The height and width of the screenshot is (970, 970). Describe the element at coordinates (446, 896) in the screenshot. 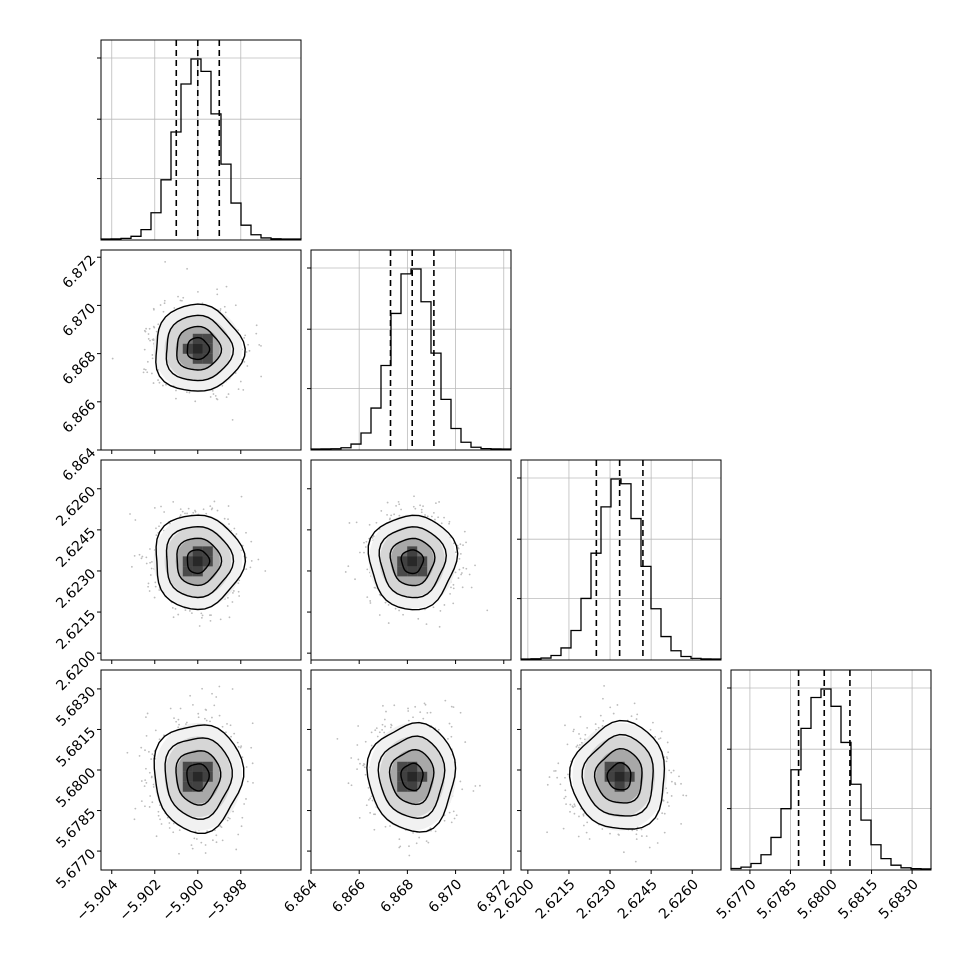

I see `x-tick-label: 6.870` at that location.